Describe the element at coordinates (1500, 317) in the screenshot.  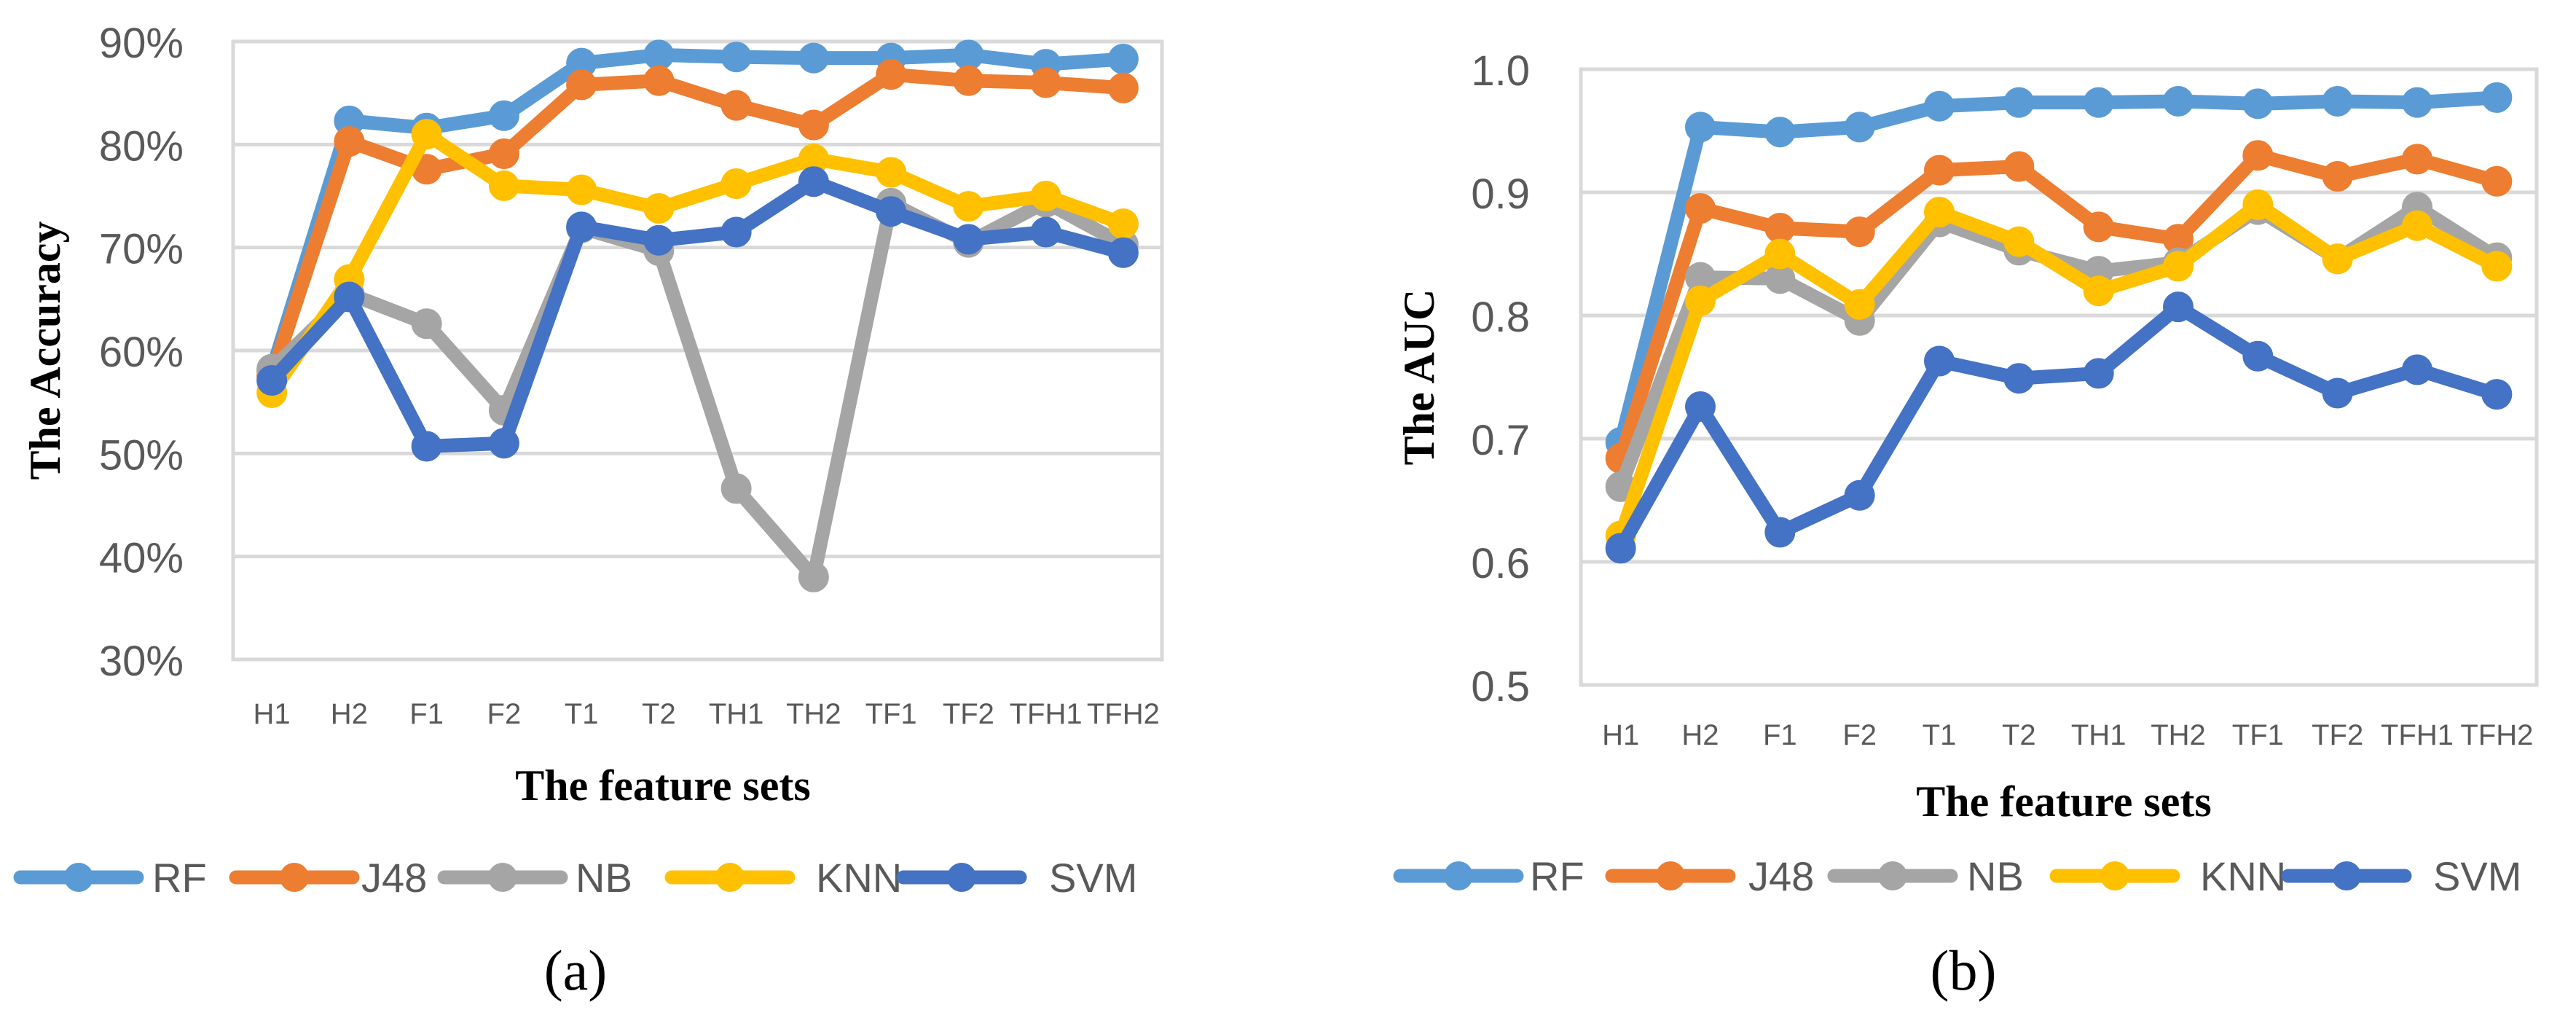
I see `y-tick-label: 0.8` at that location.